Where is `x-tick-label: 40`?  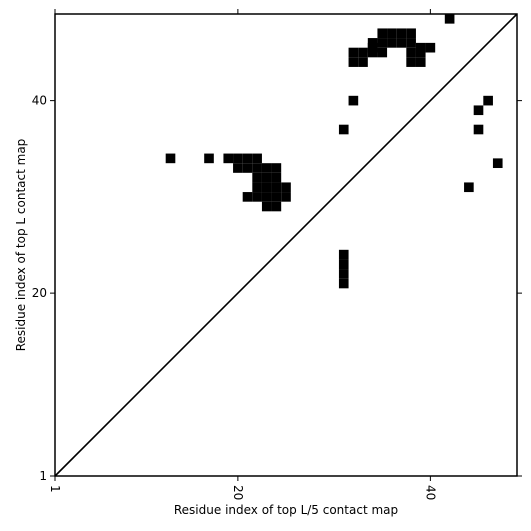
x-tick-label: 40 is located at coordinates (430, 492).